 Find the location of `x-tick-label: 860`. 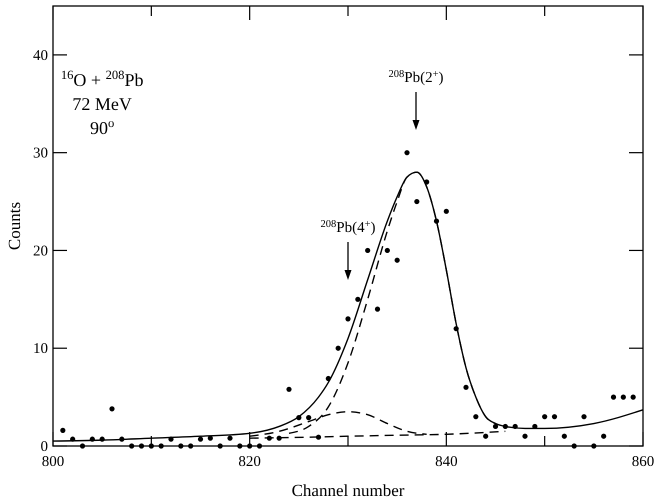

x-tick-label: 860 is located at coordinates (643, 462).